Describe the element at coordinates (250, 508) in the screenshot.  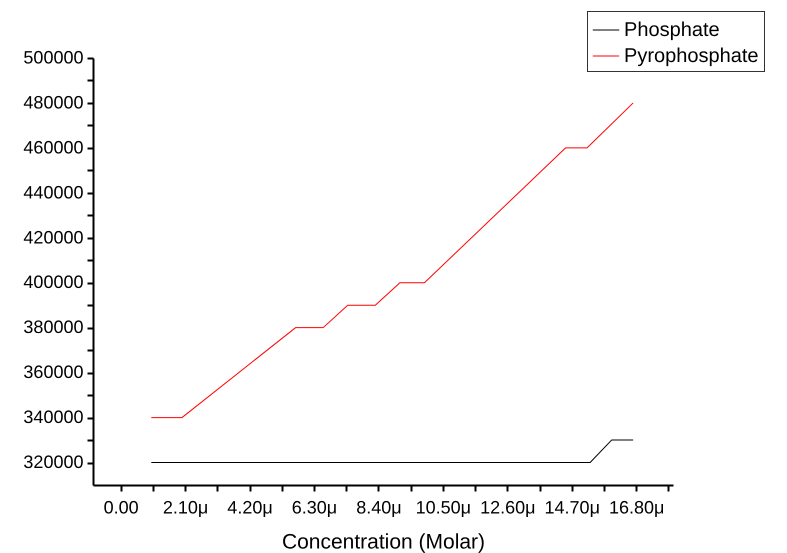
I see `x-tick-label: 4.20μ` at that location.